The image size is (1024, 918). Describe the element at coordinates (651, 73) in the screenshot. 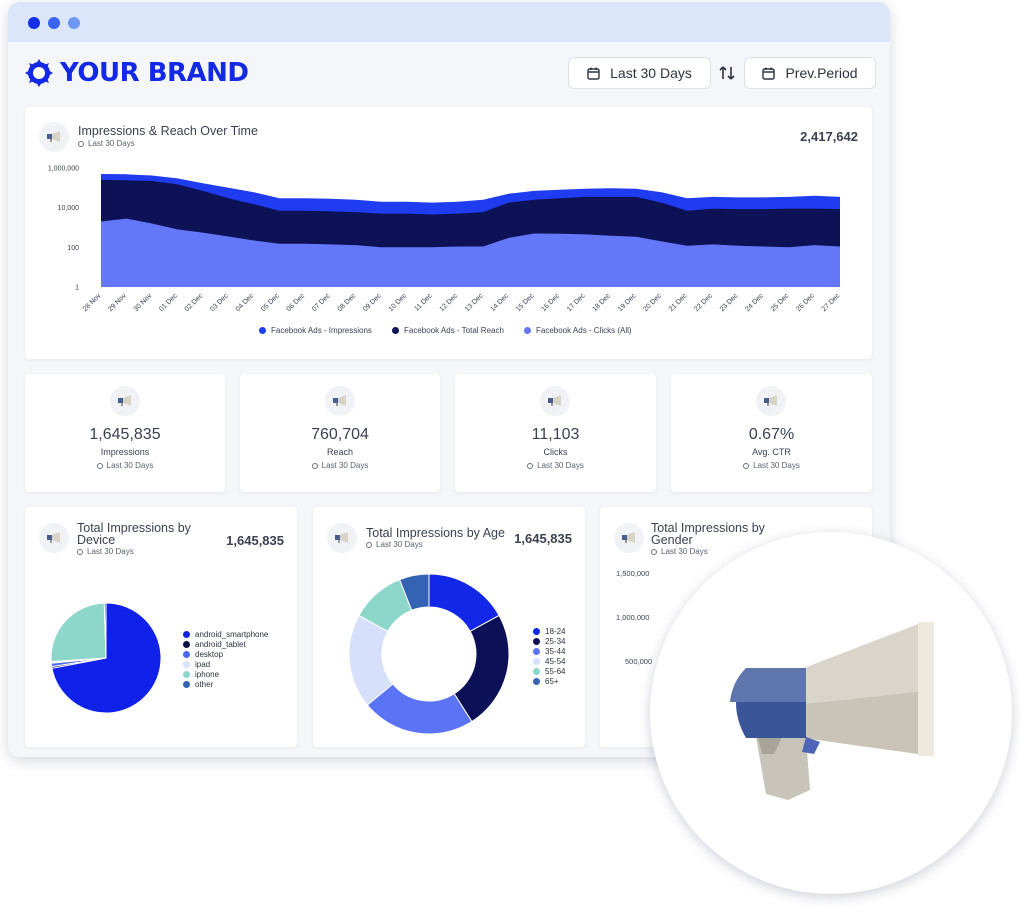

I see `date-range-label: Last 30 Days` at that location.